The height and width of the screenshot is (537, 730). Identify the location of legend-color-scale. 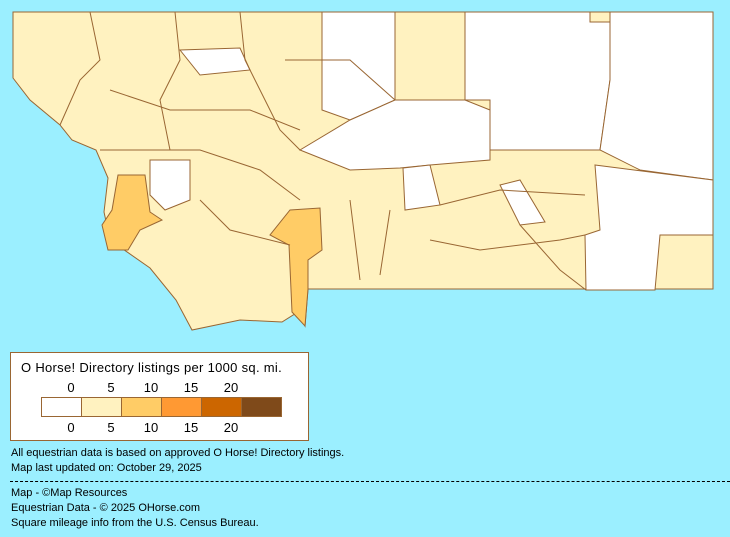
(161, 407).